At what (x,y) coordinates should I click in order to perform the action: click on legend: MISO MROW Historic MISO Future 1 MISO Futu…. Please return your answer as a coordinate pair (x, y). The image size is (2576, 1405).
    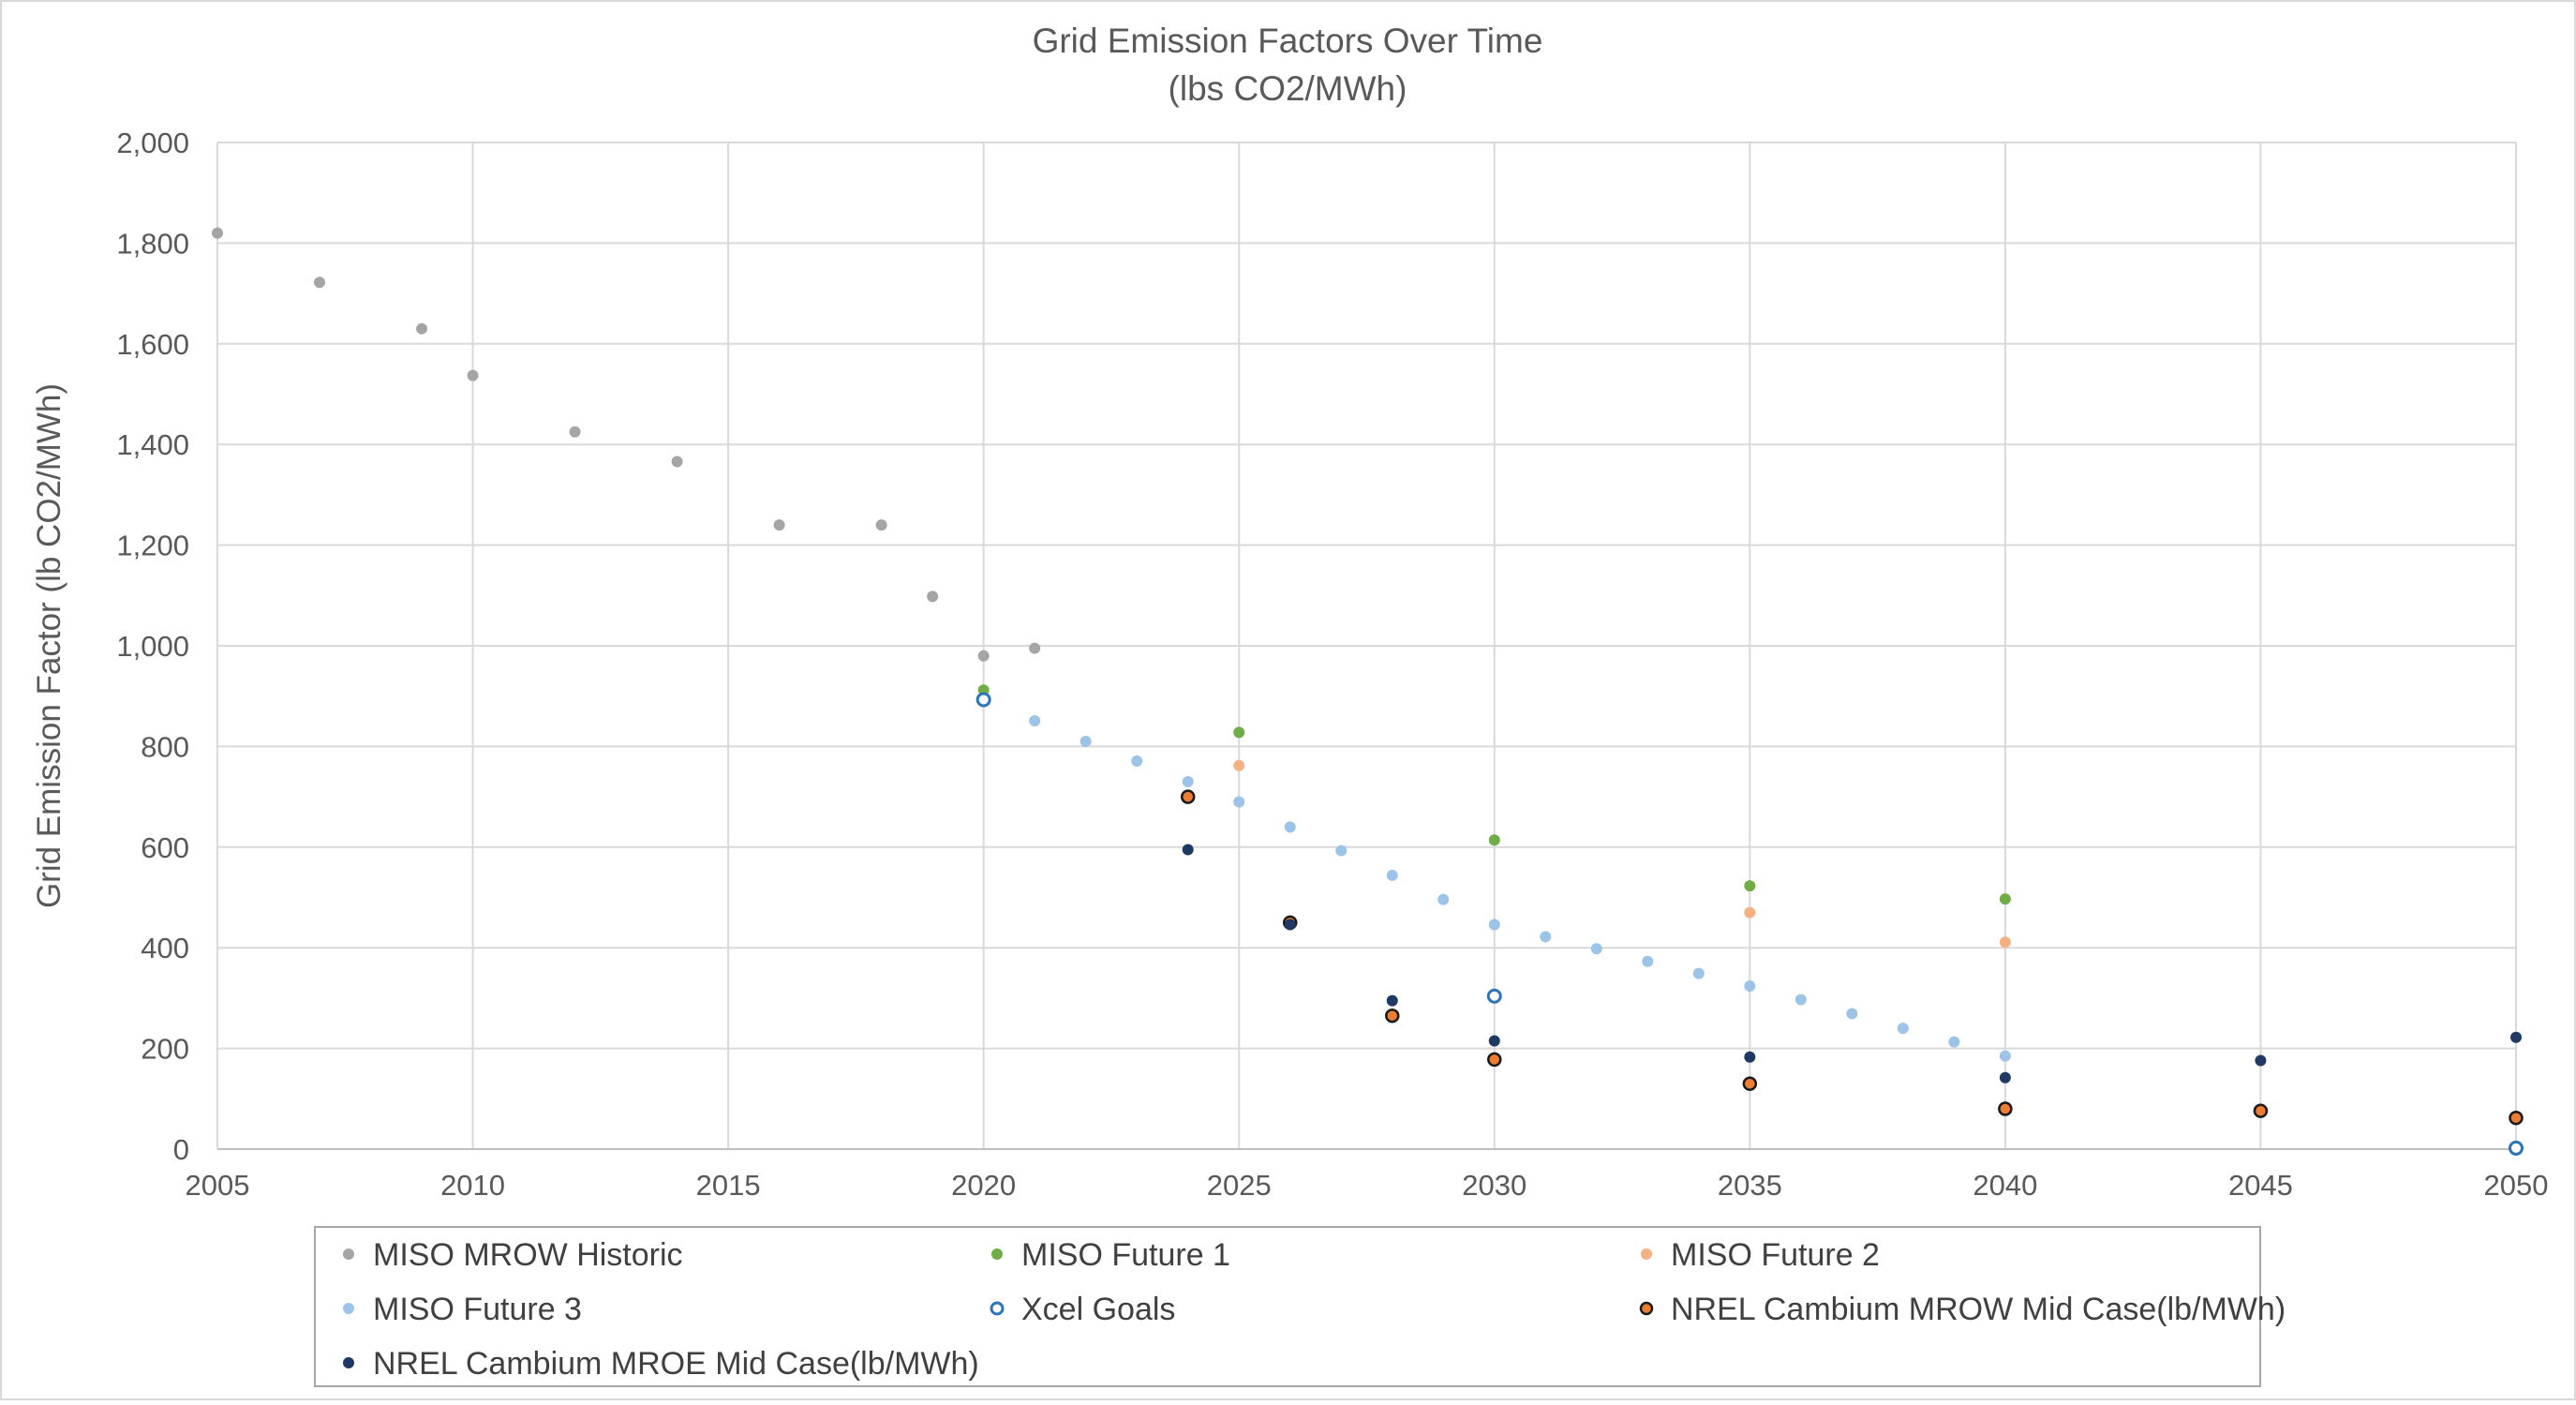
    Looking at the image, I should click on (1300, 1306).